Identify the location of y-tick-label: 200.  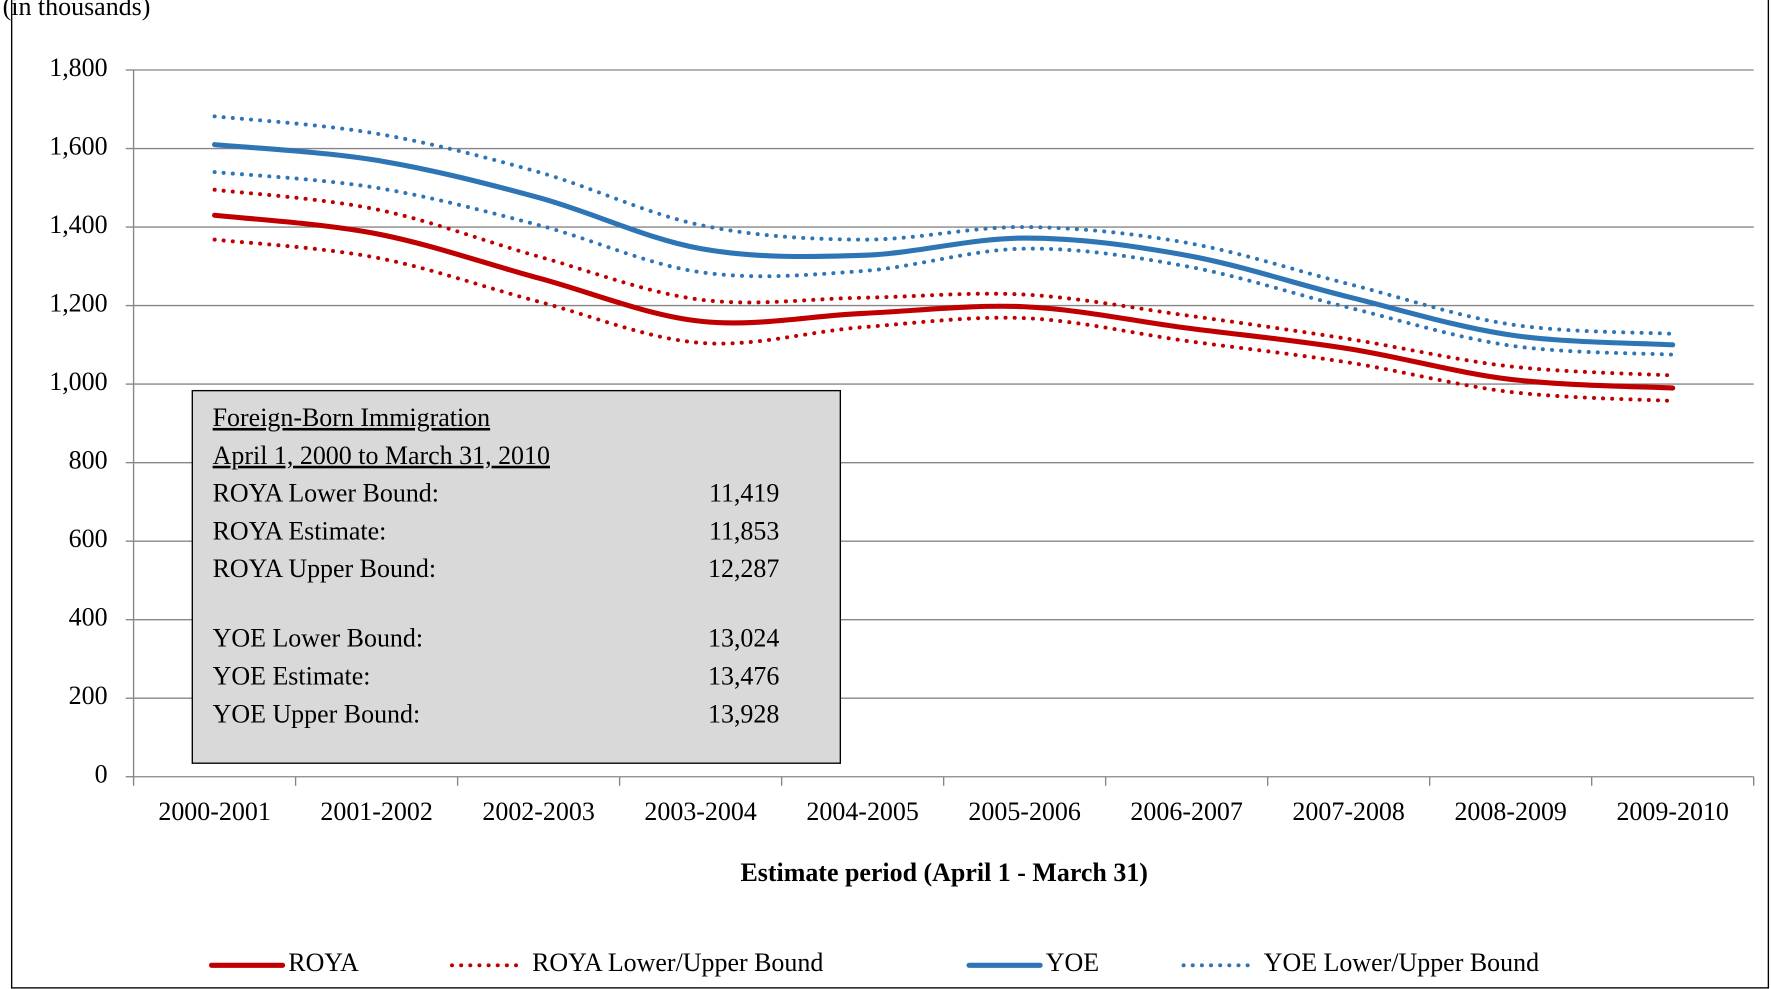
(88, 695).